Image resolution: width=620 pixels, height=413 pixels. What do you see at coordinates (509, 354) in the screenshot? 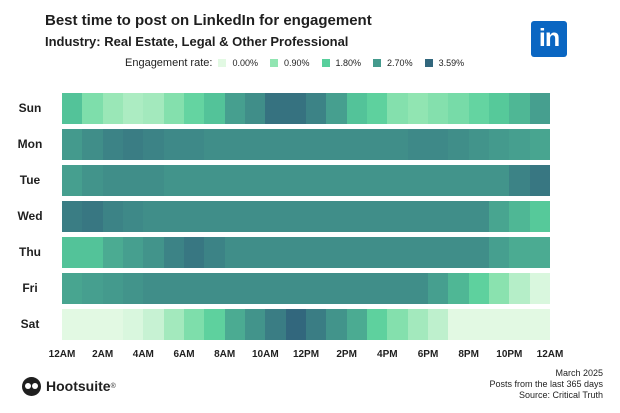
I see `x-tick-label: 10PM` at bounding box center [509, 354].